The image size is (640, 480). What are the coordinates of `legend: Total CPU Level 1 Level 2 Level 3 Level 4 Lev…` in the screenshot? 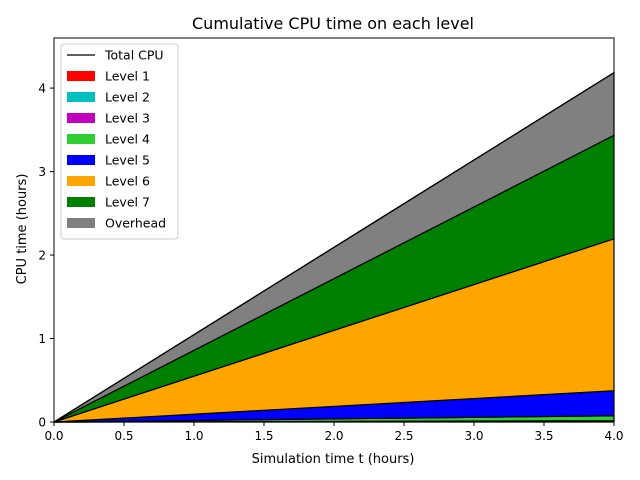 It's located at (119, 141).